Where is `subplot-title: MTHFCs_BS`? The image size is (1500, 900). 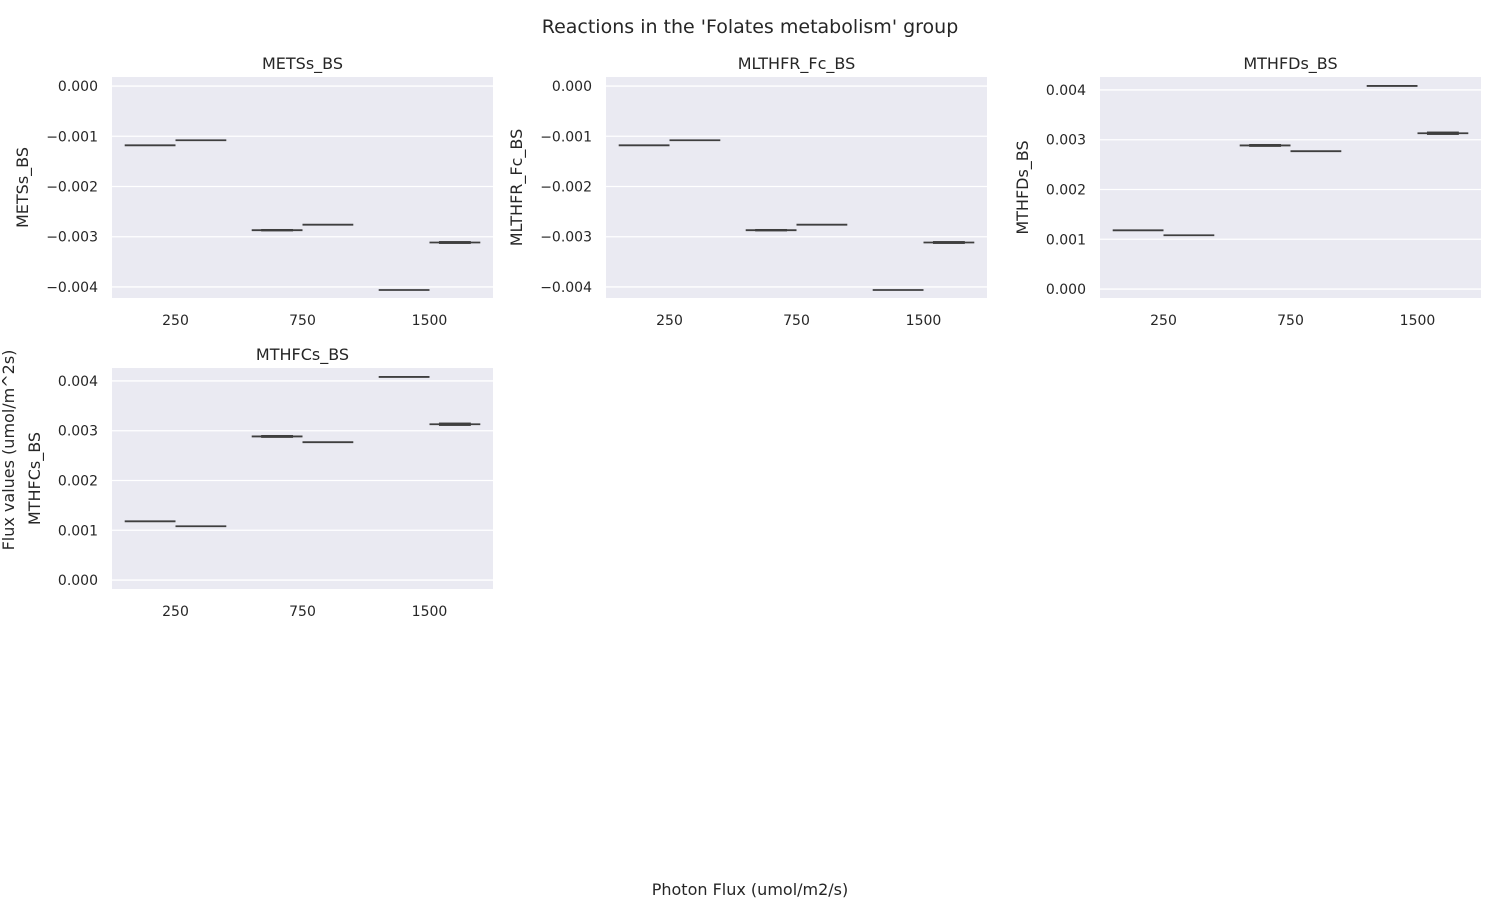
subplot-title: MTHFCs_BS is located at coordinates (302, 355).